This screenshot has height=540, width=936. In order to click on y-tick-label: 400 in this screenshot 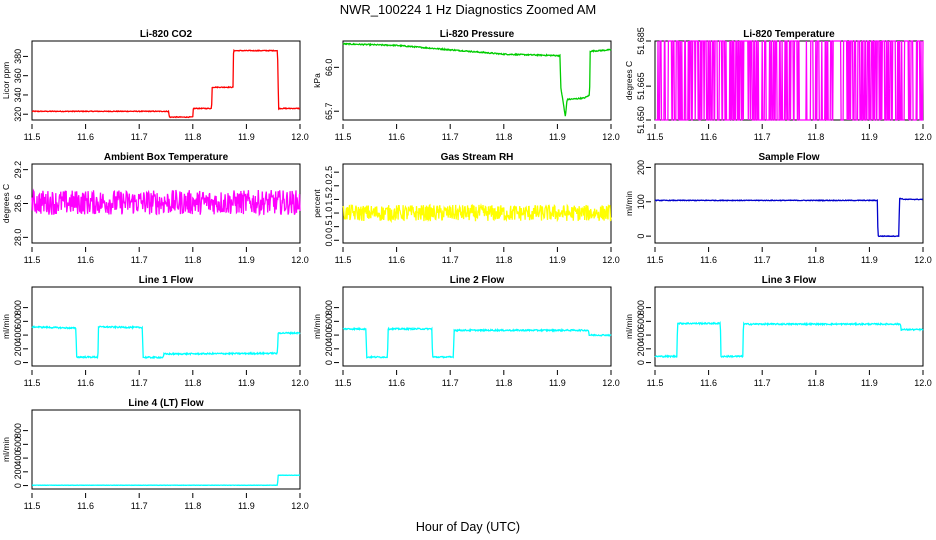, I will do `click(329, 335)`.